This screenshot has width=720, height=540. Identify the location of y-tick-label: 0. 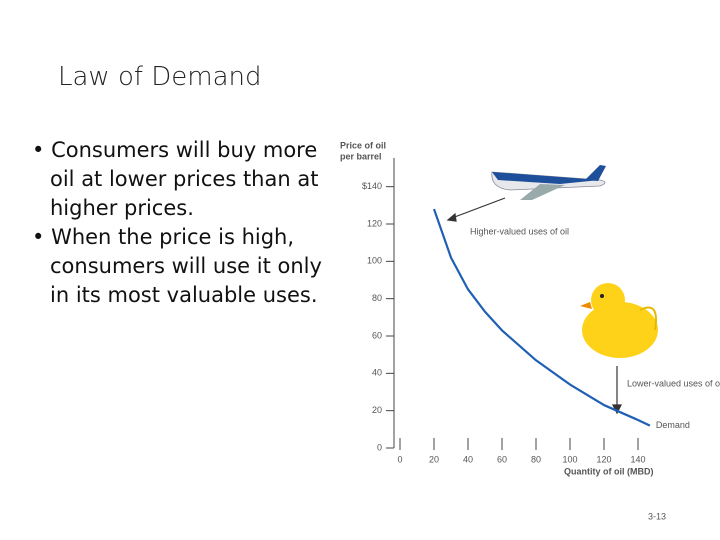
(379, 447).